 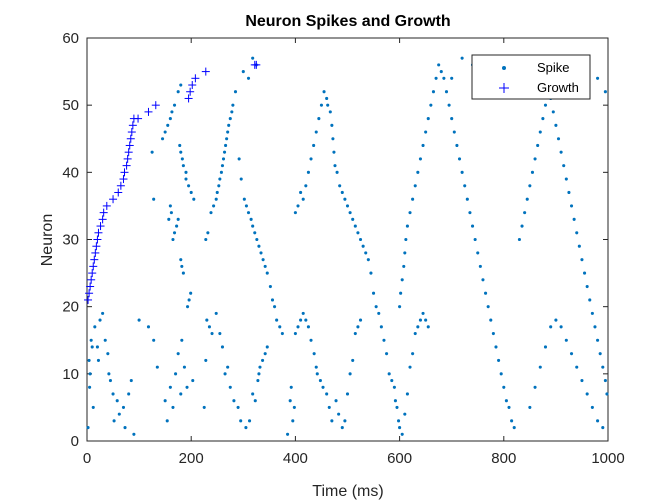 What do you see at coordinates (503, 458) in the screenshot?
I see `x-tick-label: 800` at bounding box center [503, 458].